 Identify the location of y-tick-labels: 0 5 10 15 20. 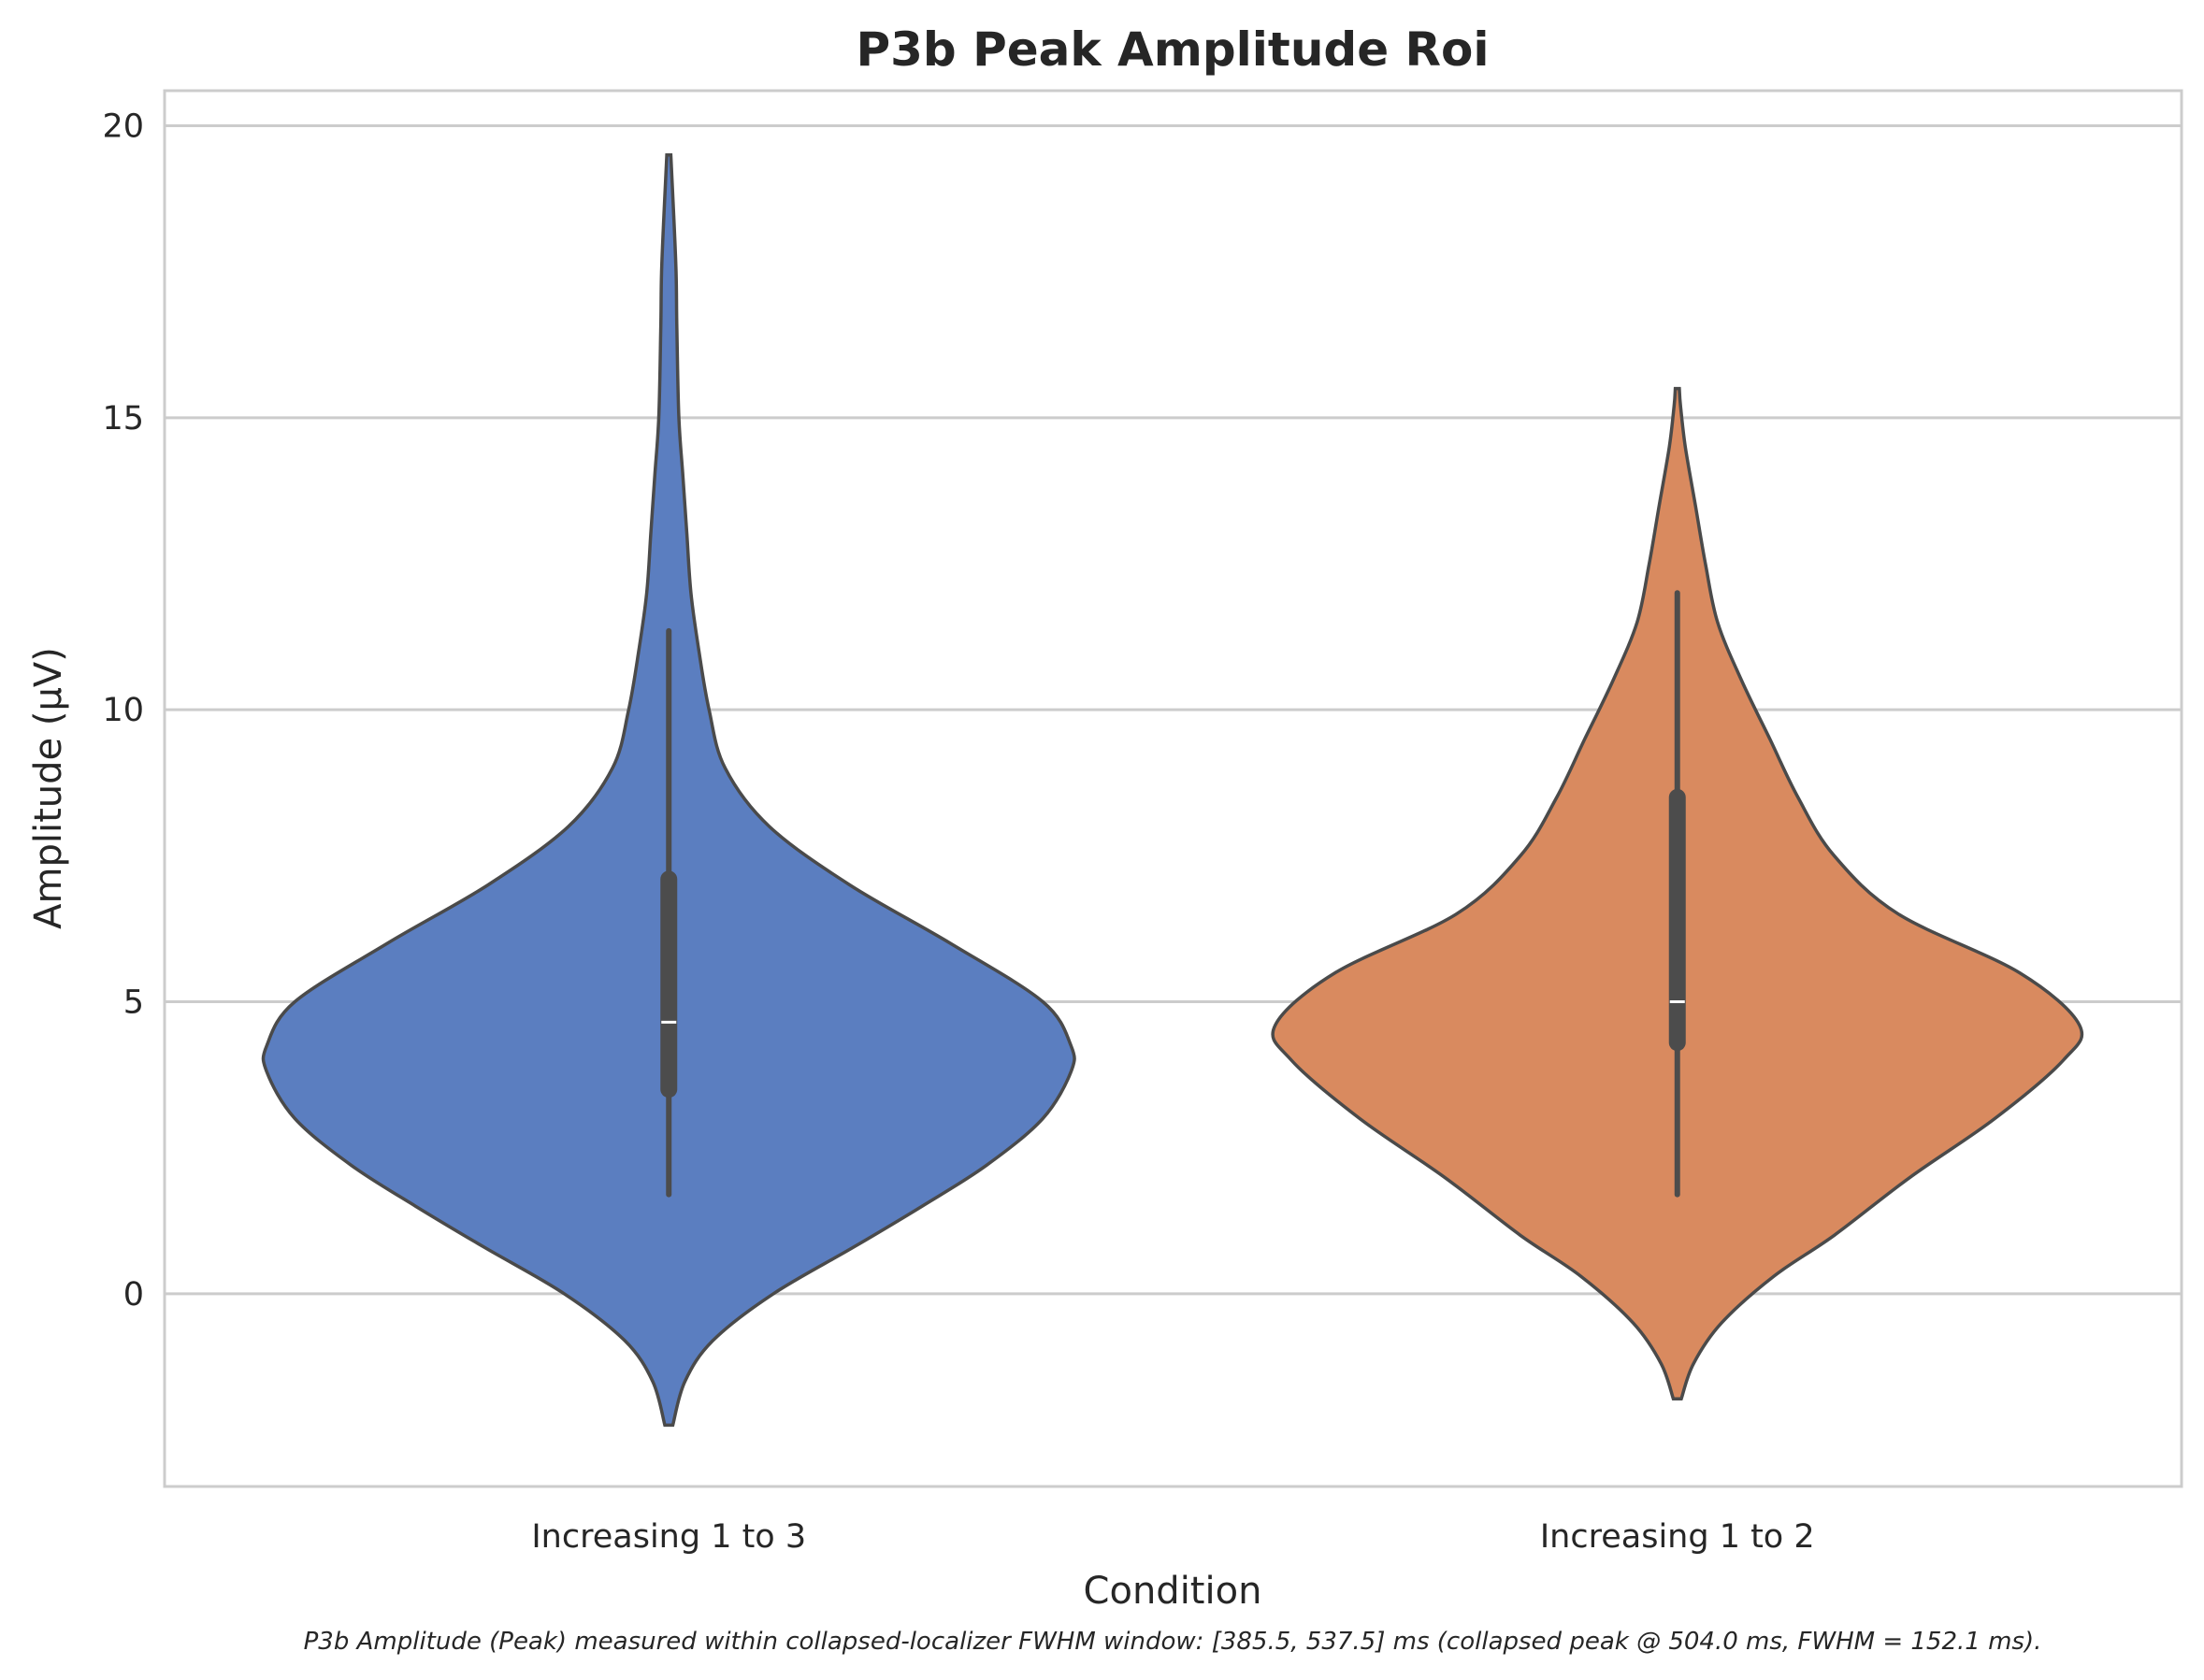
(123, 710).